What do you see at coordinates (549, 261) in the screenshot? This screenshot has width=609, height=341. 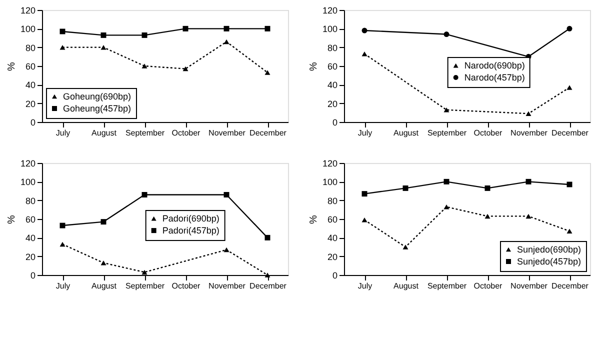 I see `legend-label: Sunjedo(457bp)` at bounding box center [549, 261].